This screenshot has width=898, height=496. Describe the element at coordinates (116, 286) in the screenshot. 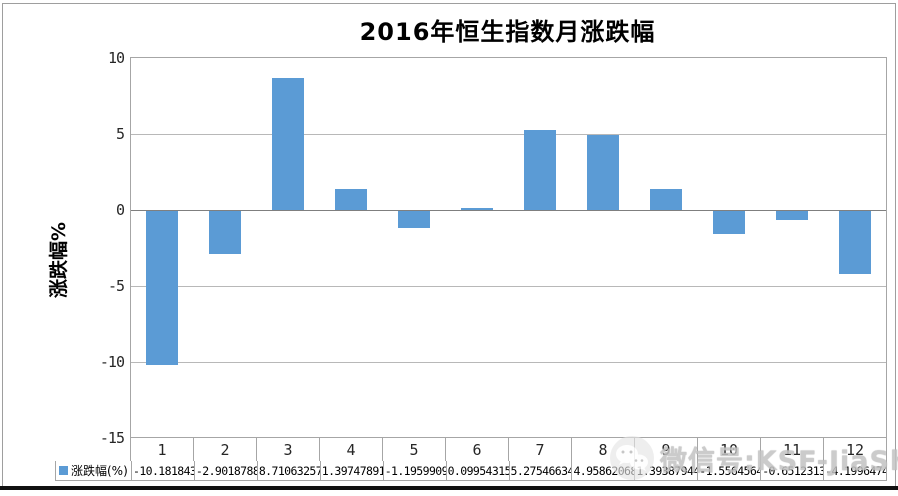

I see `y-tick-label: -5` at that location.